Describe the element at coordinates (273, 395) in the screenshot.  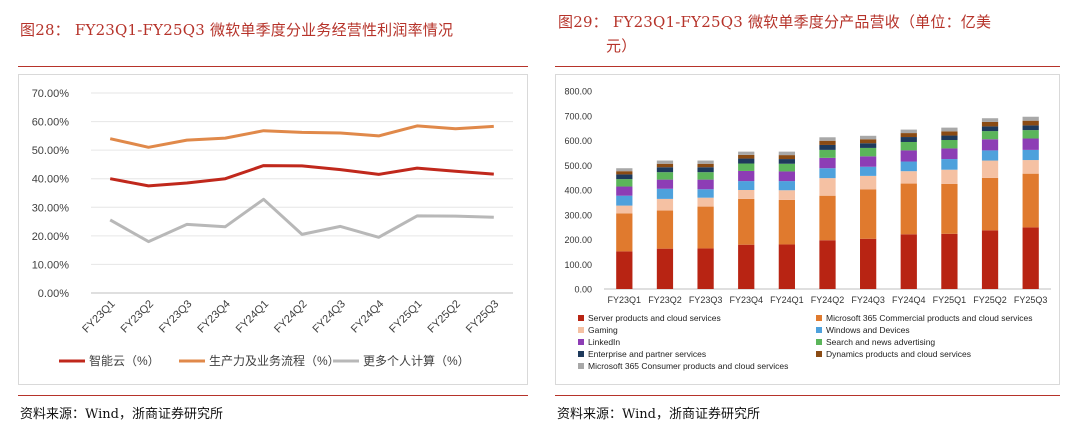
I see `left-source-rule` at that location.